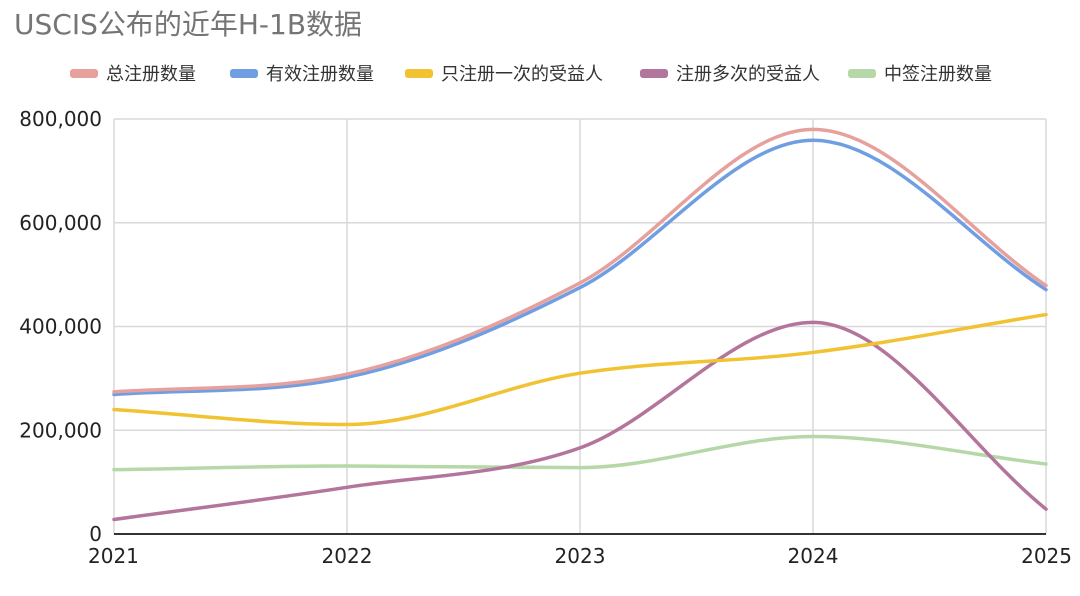 Image resolution: width=1080 pixels, height=596 pixels. Describe the element at coordinates (813, 556) in the screenshot. I see `x-tick-label: 2024` at that location.